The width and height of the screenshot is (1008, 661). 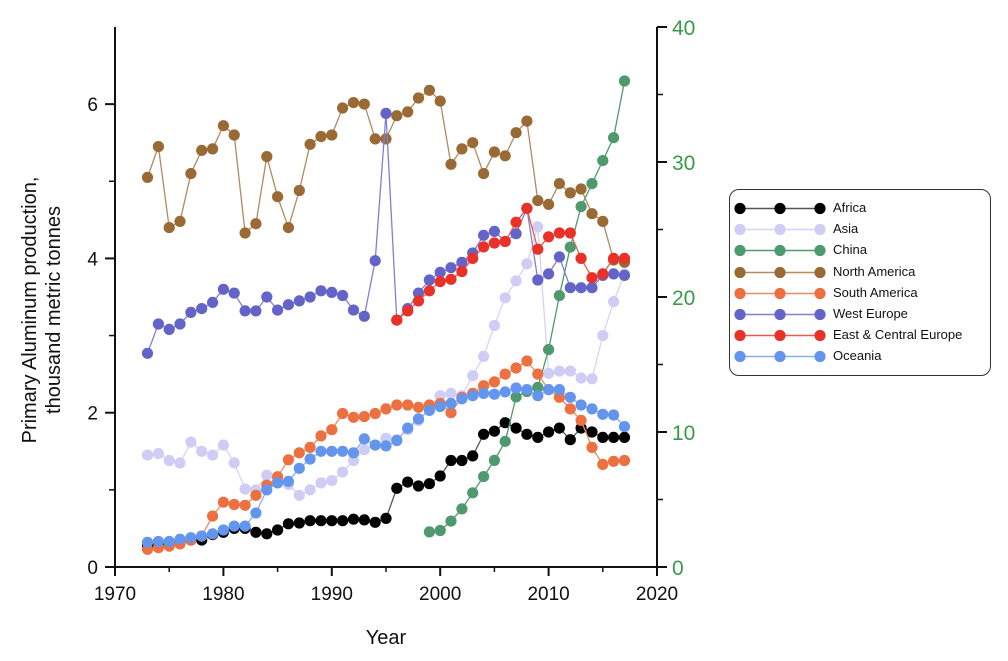 What do you see at coordinates (780, 314) in the screenshot?
I see `legend-marker-icon` at bounding box center [780, 314].